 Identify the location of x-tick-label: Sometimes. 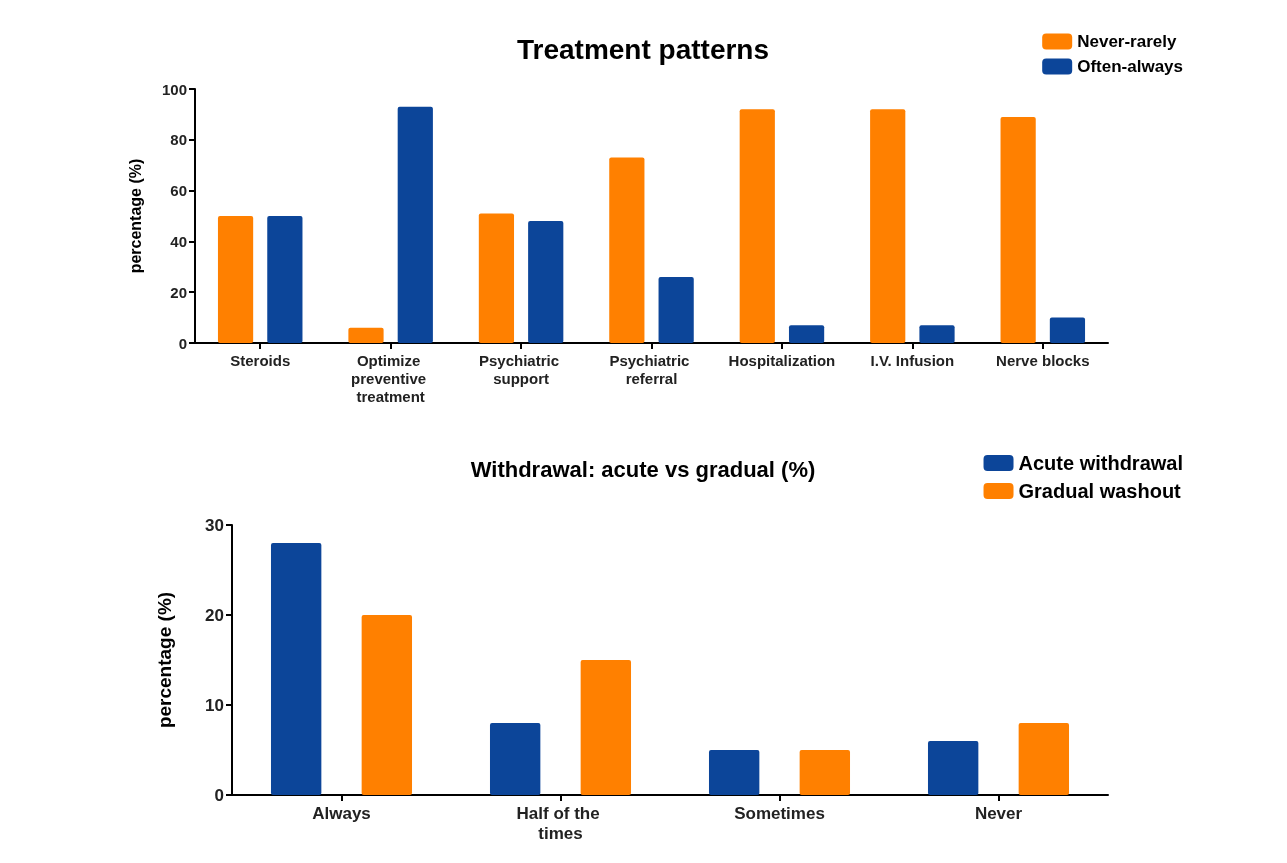
(779, 813).